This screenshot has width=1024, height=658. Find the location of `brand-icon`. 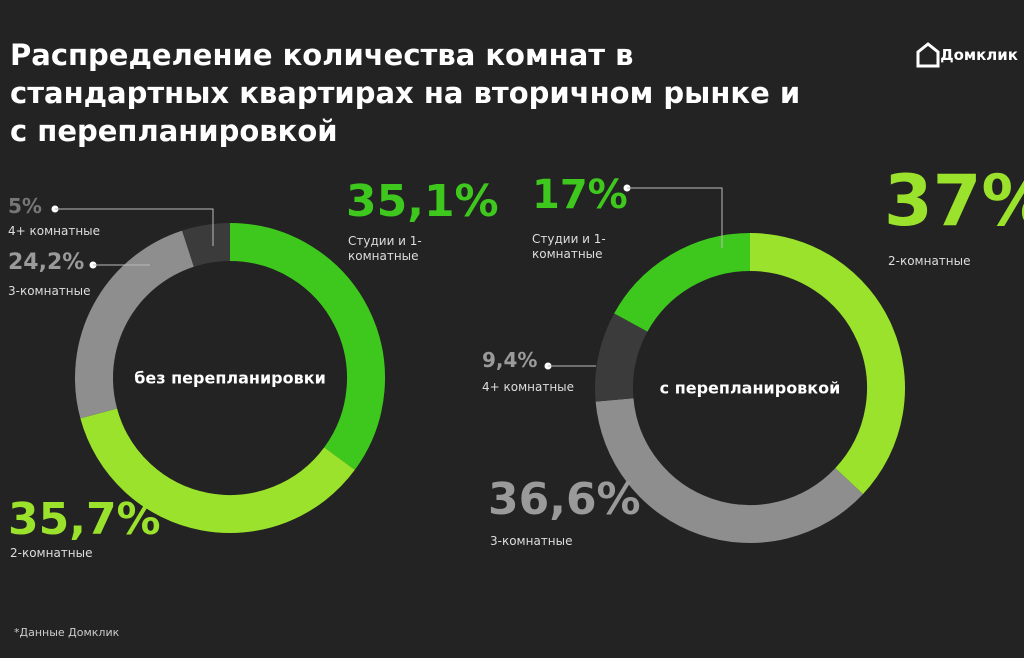

brand-icon is located at coordinates (928, 55).